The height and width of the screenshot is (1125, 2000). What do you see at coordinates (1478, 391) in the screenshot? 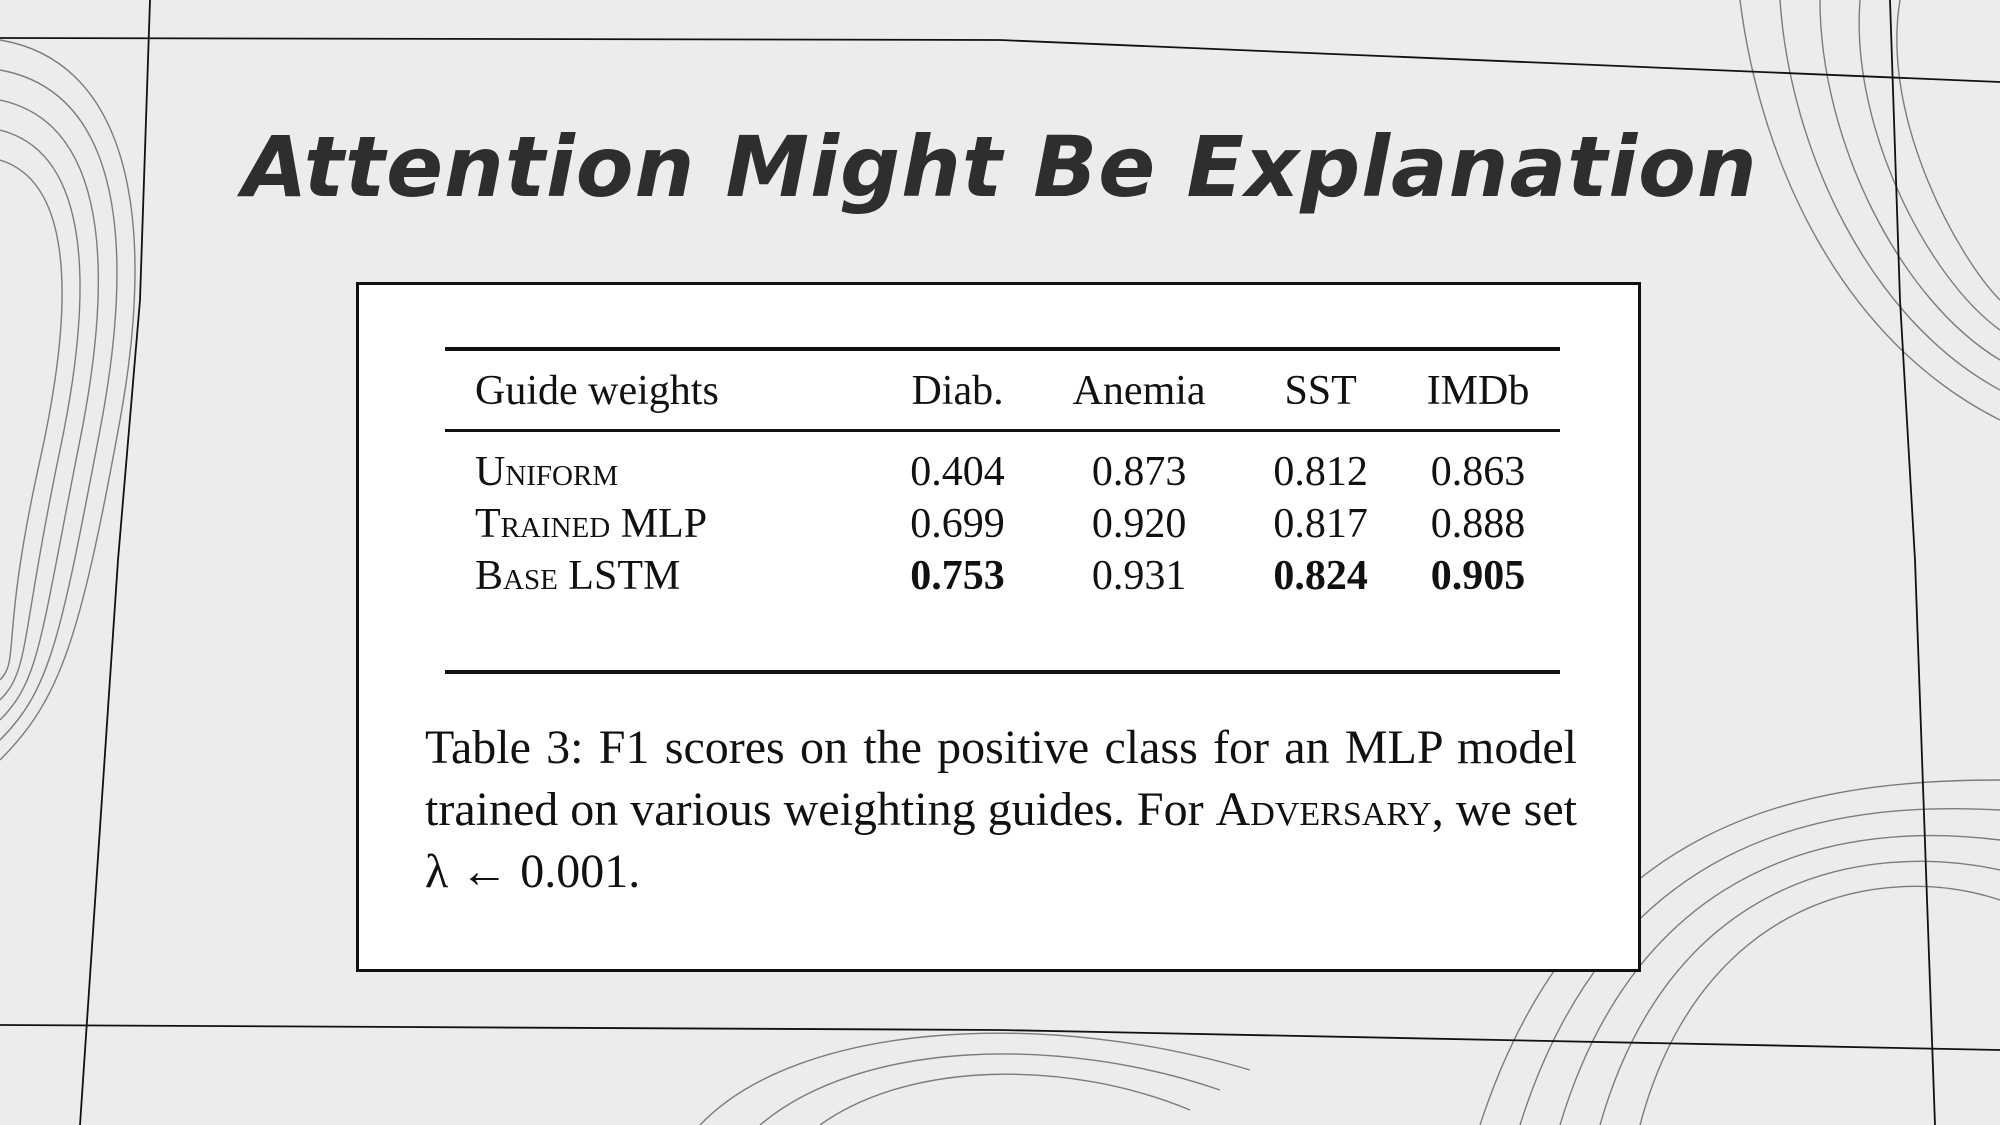
I see `table-header-cell: IMDb` at bounding box center [1478, 391].